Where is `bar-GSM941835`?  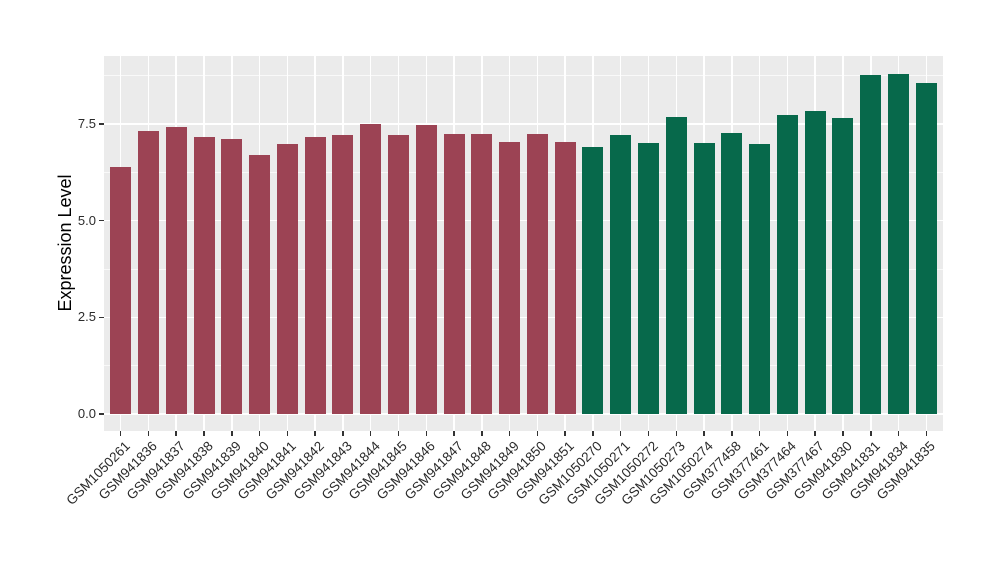 bar-GSM941835 is located at coordinates (926, 248).